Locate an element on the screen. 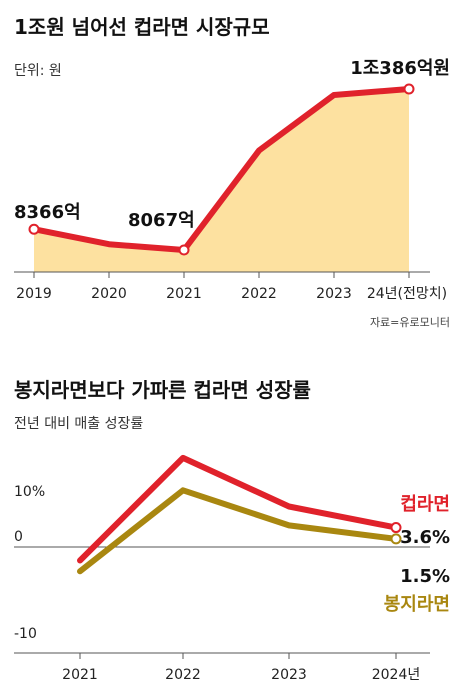 The width and height of the screenshot is (464, 684). series-name-0: 컵라면 is located at coordinates (425, 504).